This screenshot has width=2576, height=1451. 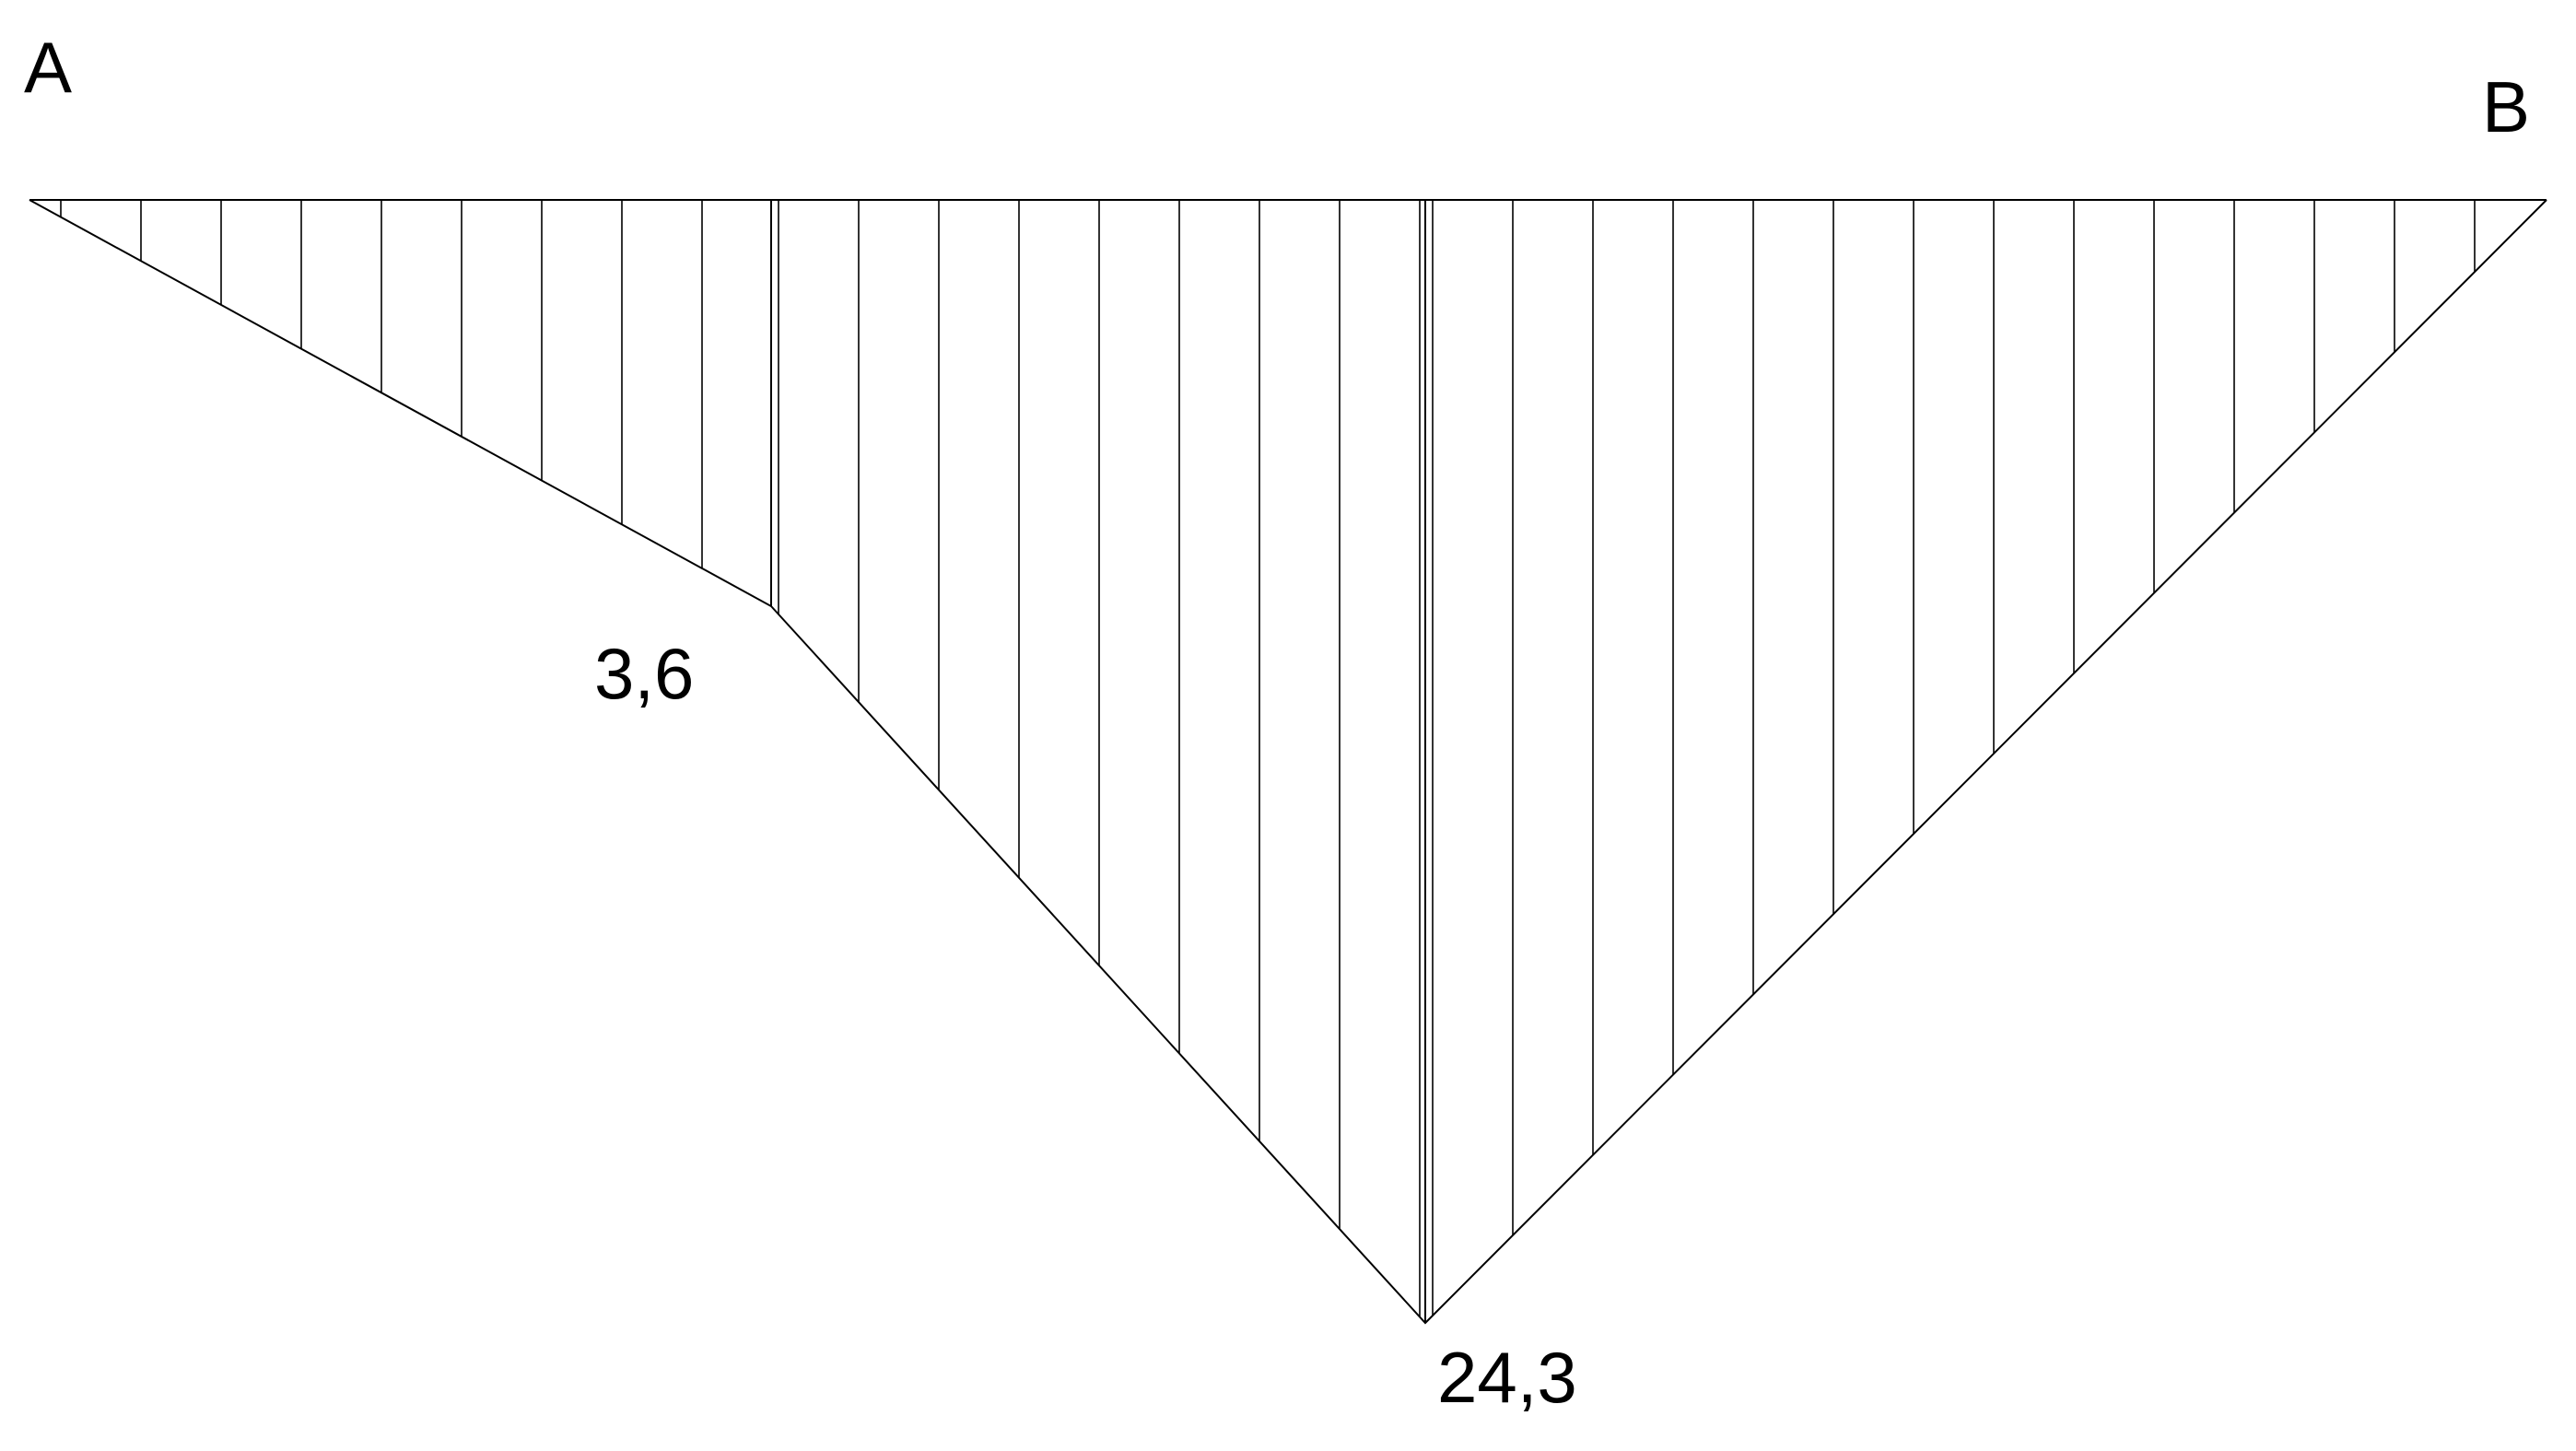 I want to click on intermediate-value-label: 3,6, so click(x=644, y=673).